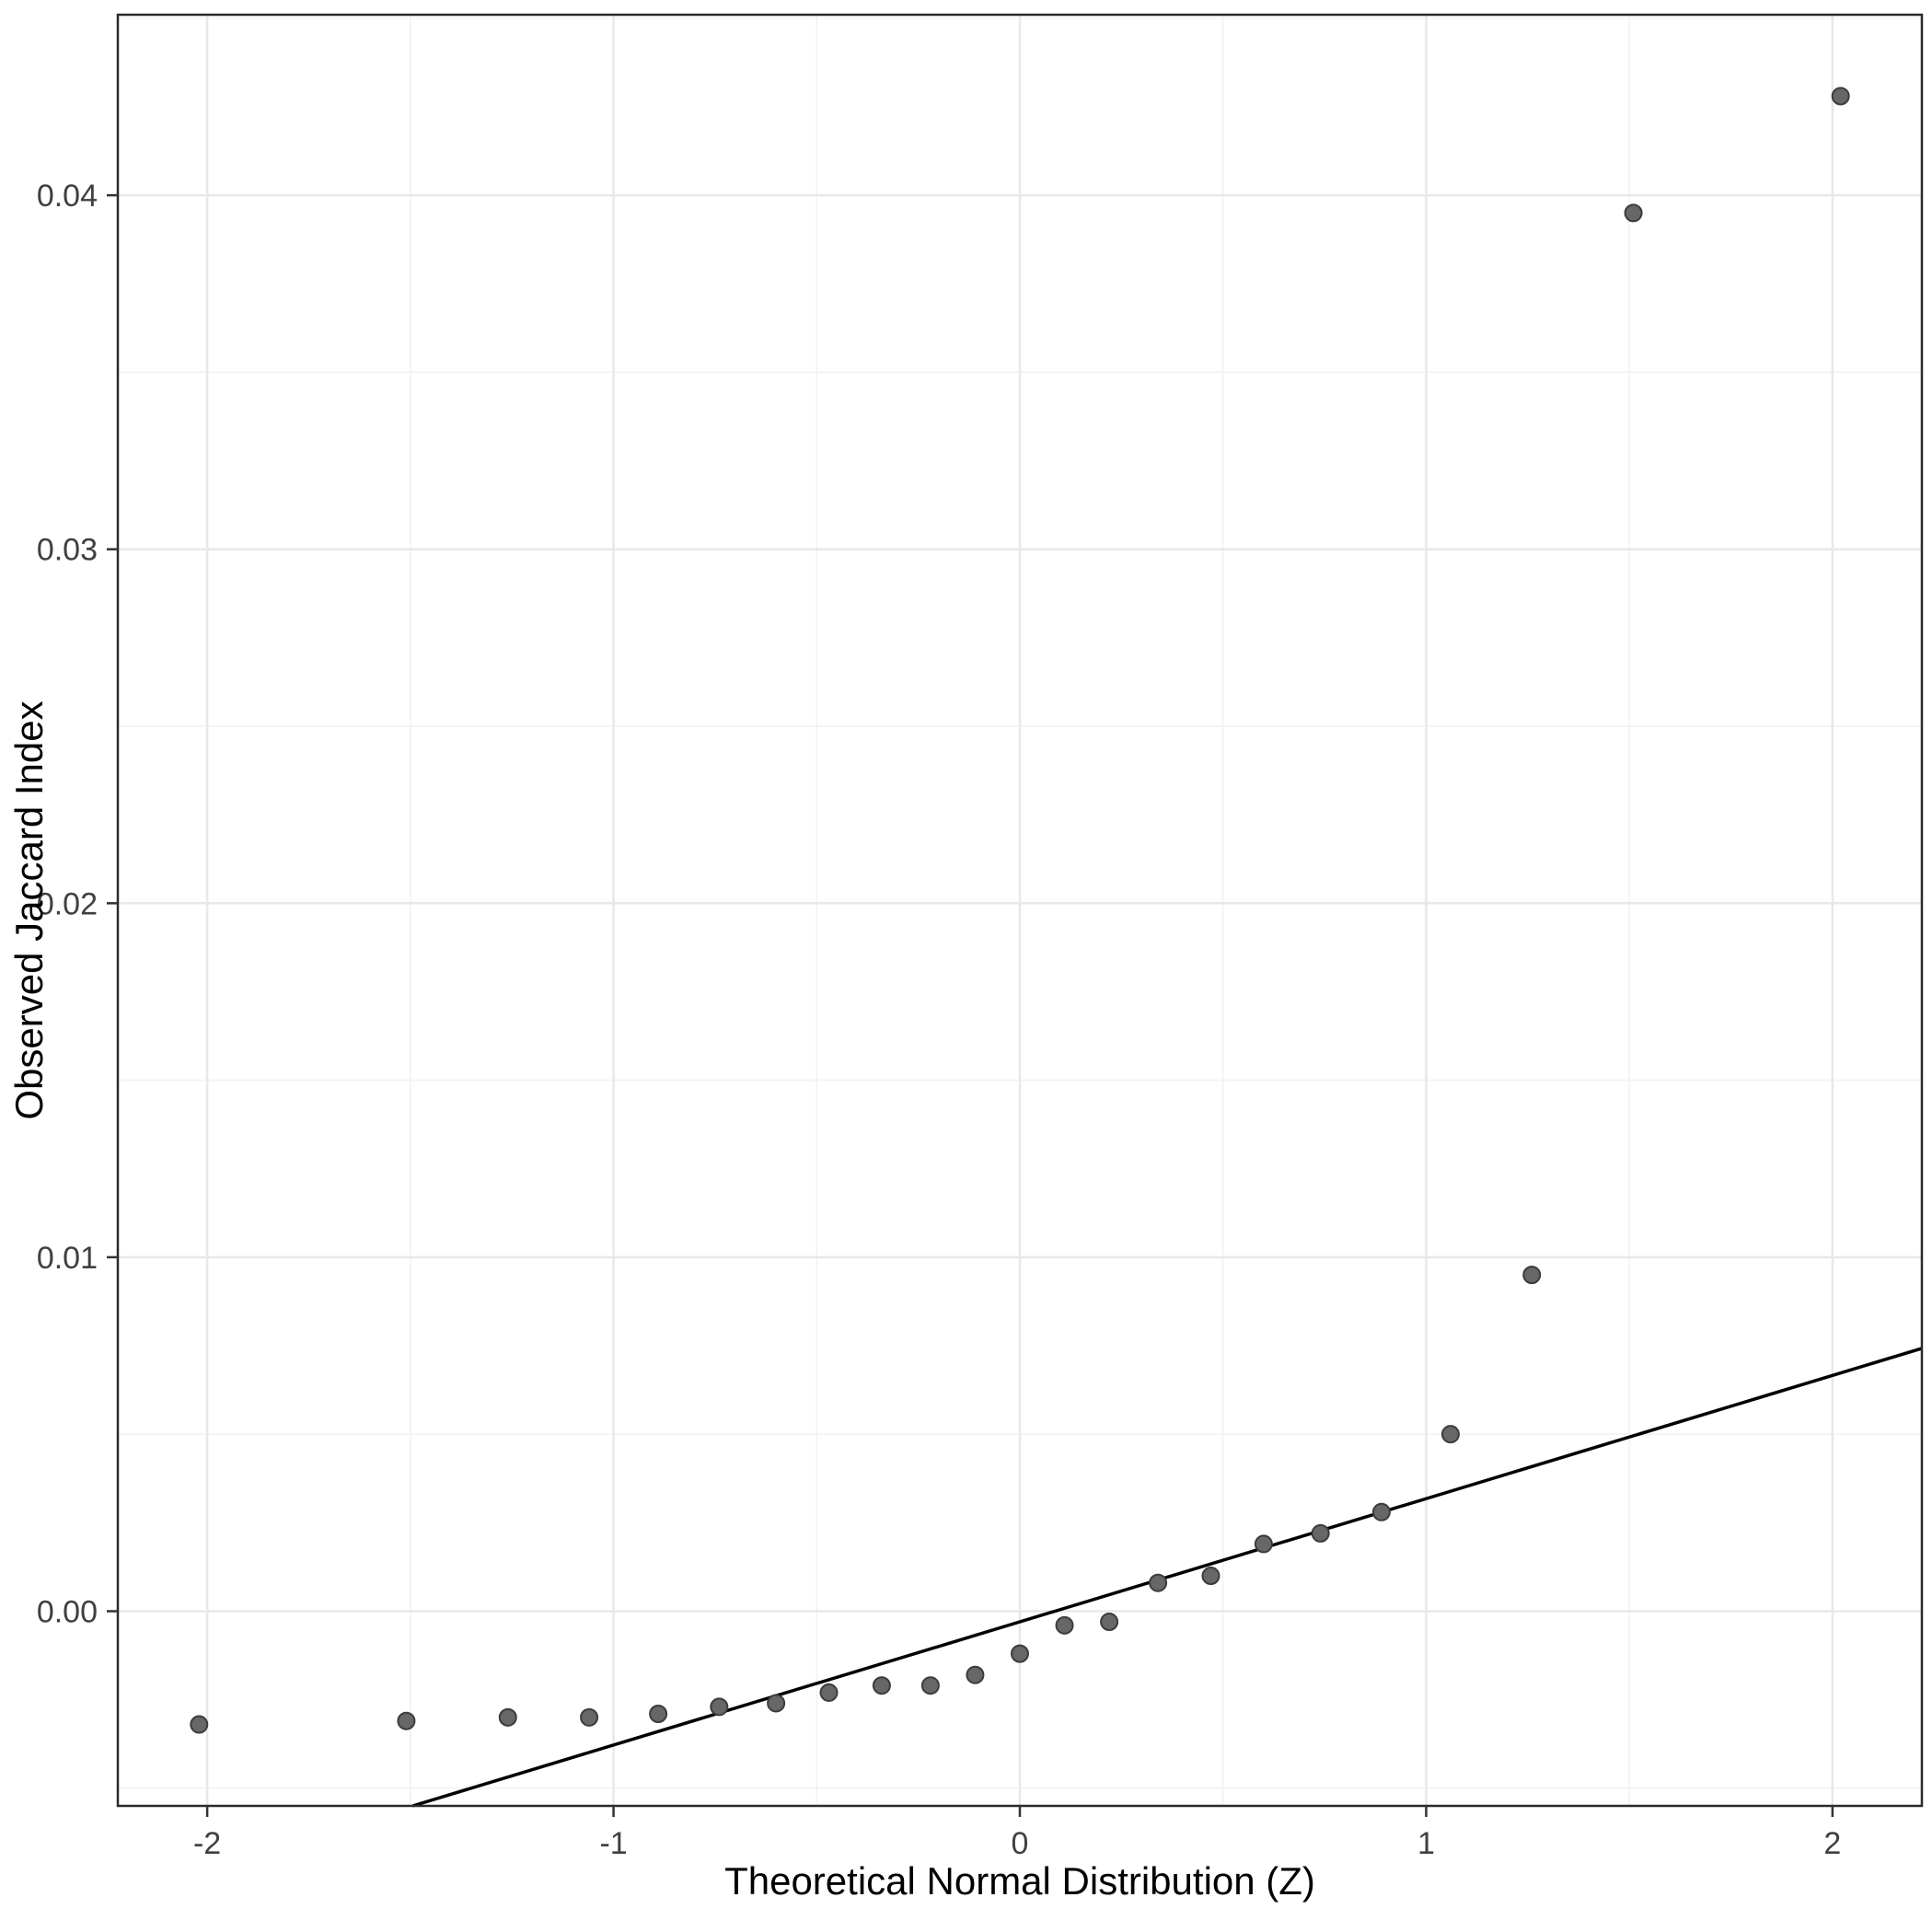  I want to click on y-tick-label: 0.00, so click(68, 1612).